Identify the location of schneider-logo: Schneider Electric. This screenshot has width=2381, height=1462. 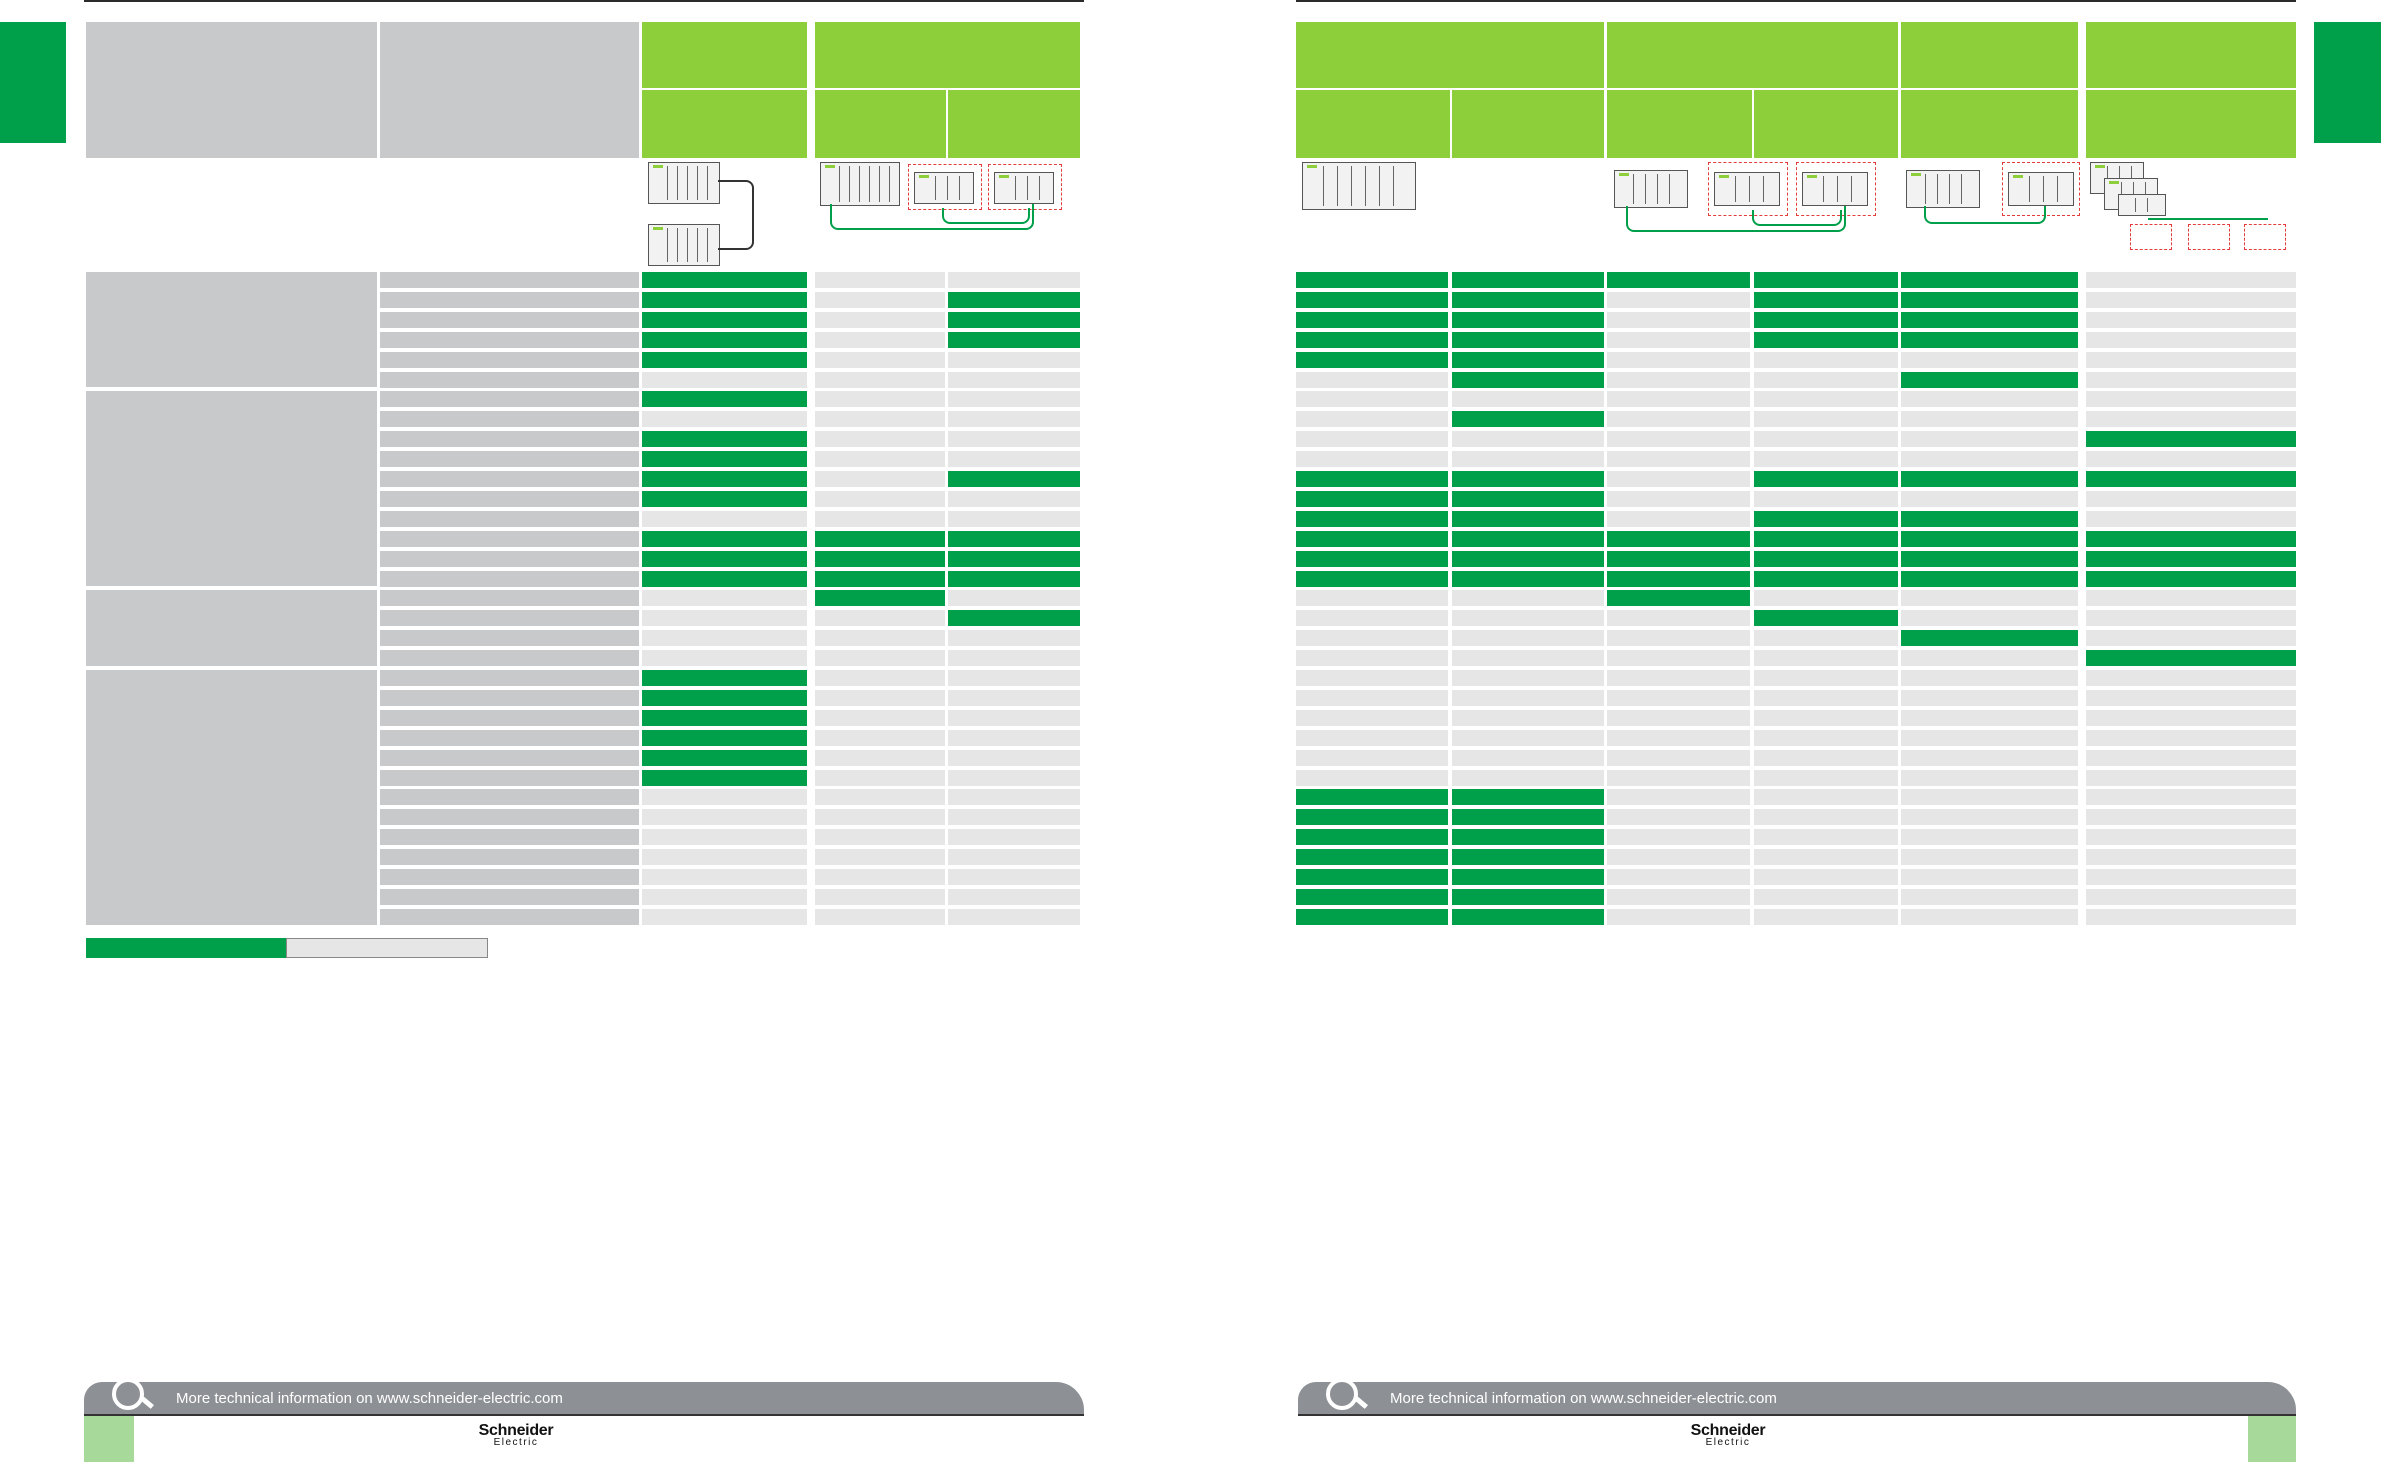
(516, 1435).